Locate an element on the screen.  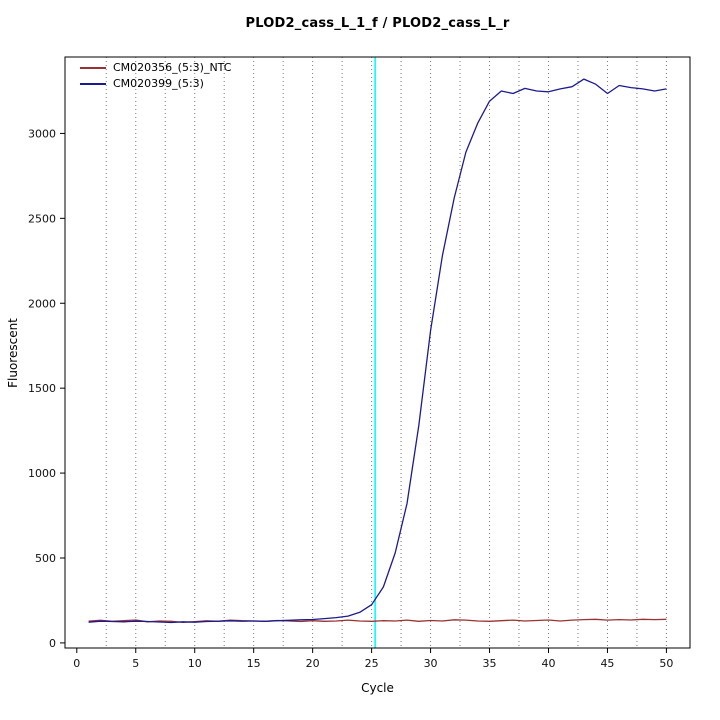
x-axis-label: Cycle is located at coordinates (377, 688).